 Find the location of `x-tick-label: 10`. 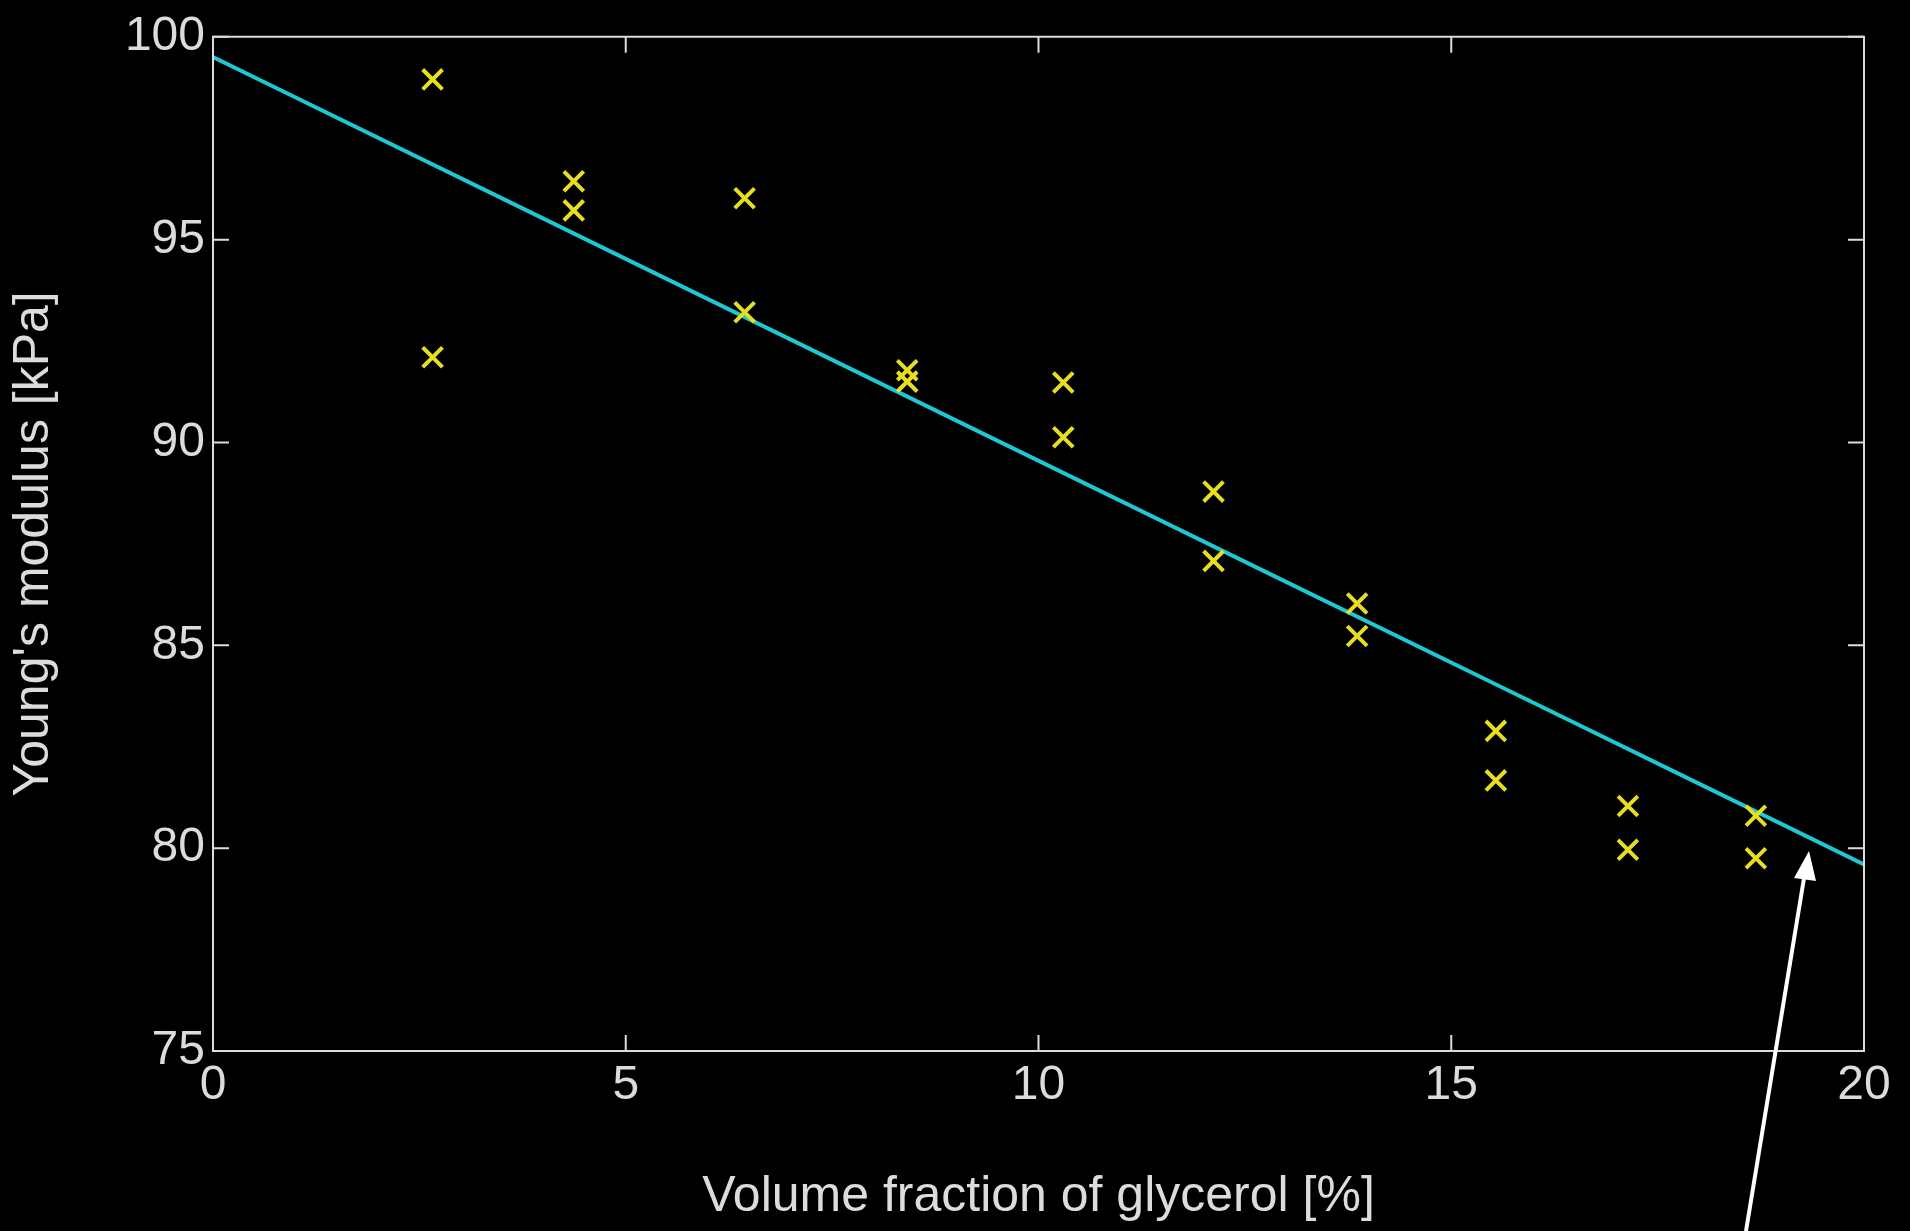

x-tick-label: 10 is located at coordinates (1038, 1083).